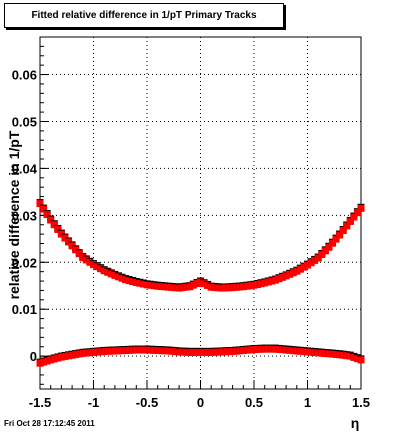  What do you see at coordinates (24, 75) in the screenshot?
I see `y-tick-label: 0.06` at bounding box center [24, 75].